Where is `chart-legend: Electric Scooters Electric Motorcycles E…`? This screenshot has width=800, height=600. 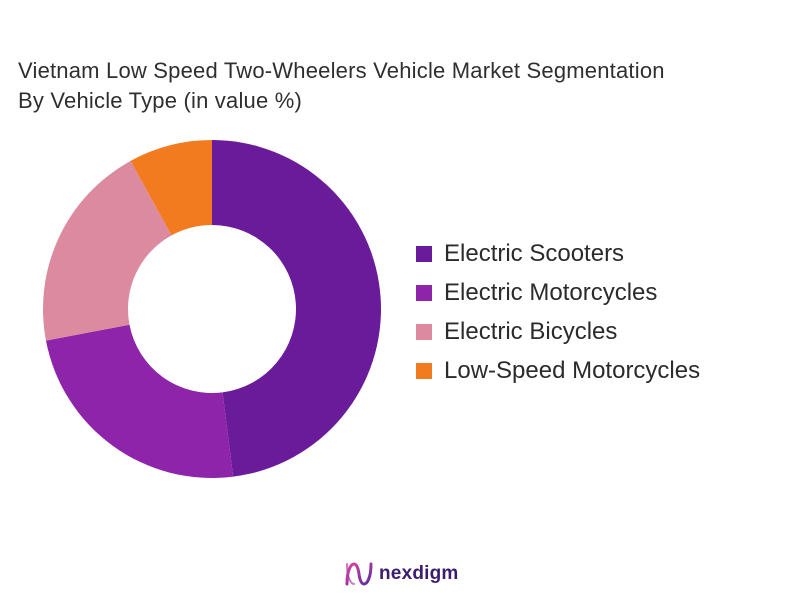
chart-legend: Electric Scooters Electric Motorcycles E… is located at coordinates (601, 314).